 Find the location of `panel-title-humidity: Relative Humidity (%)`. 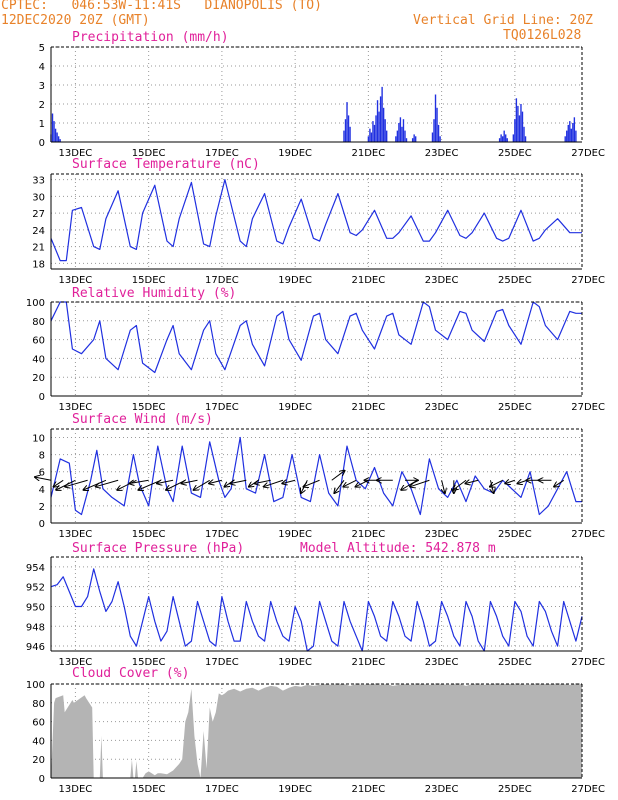

panel-title-humidity: Relative Humidity (%) is located at coordinates (154, 293).